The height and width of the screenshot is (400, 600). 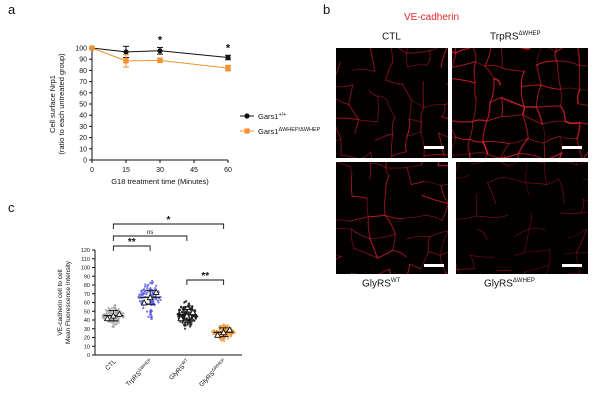 I want to click on comparison-bracket, so click(x=205, y=282).